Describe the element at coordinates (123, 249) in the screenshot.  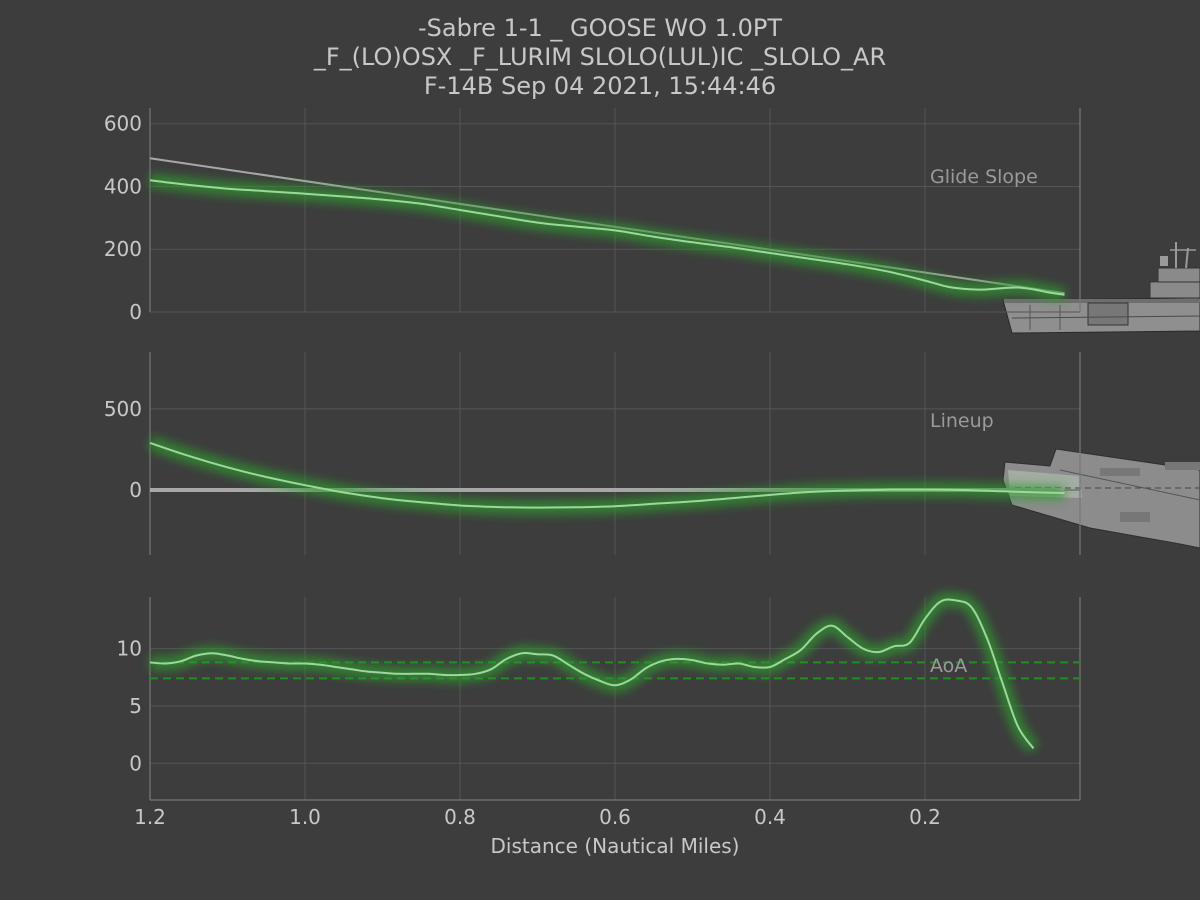
I see `y-tick-label: 200` at that location.